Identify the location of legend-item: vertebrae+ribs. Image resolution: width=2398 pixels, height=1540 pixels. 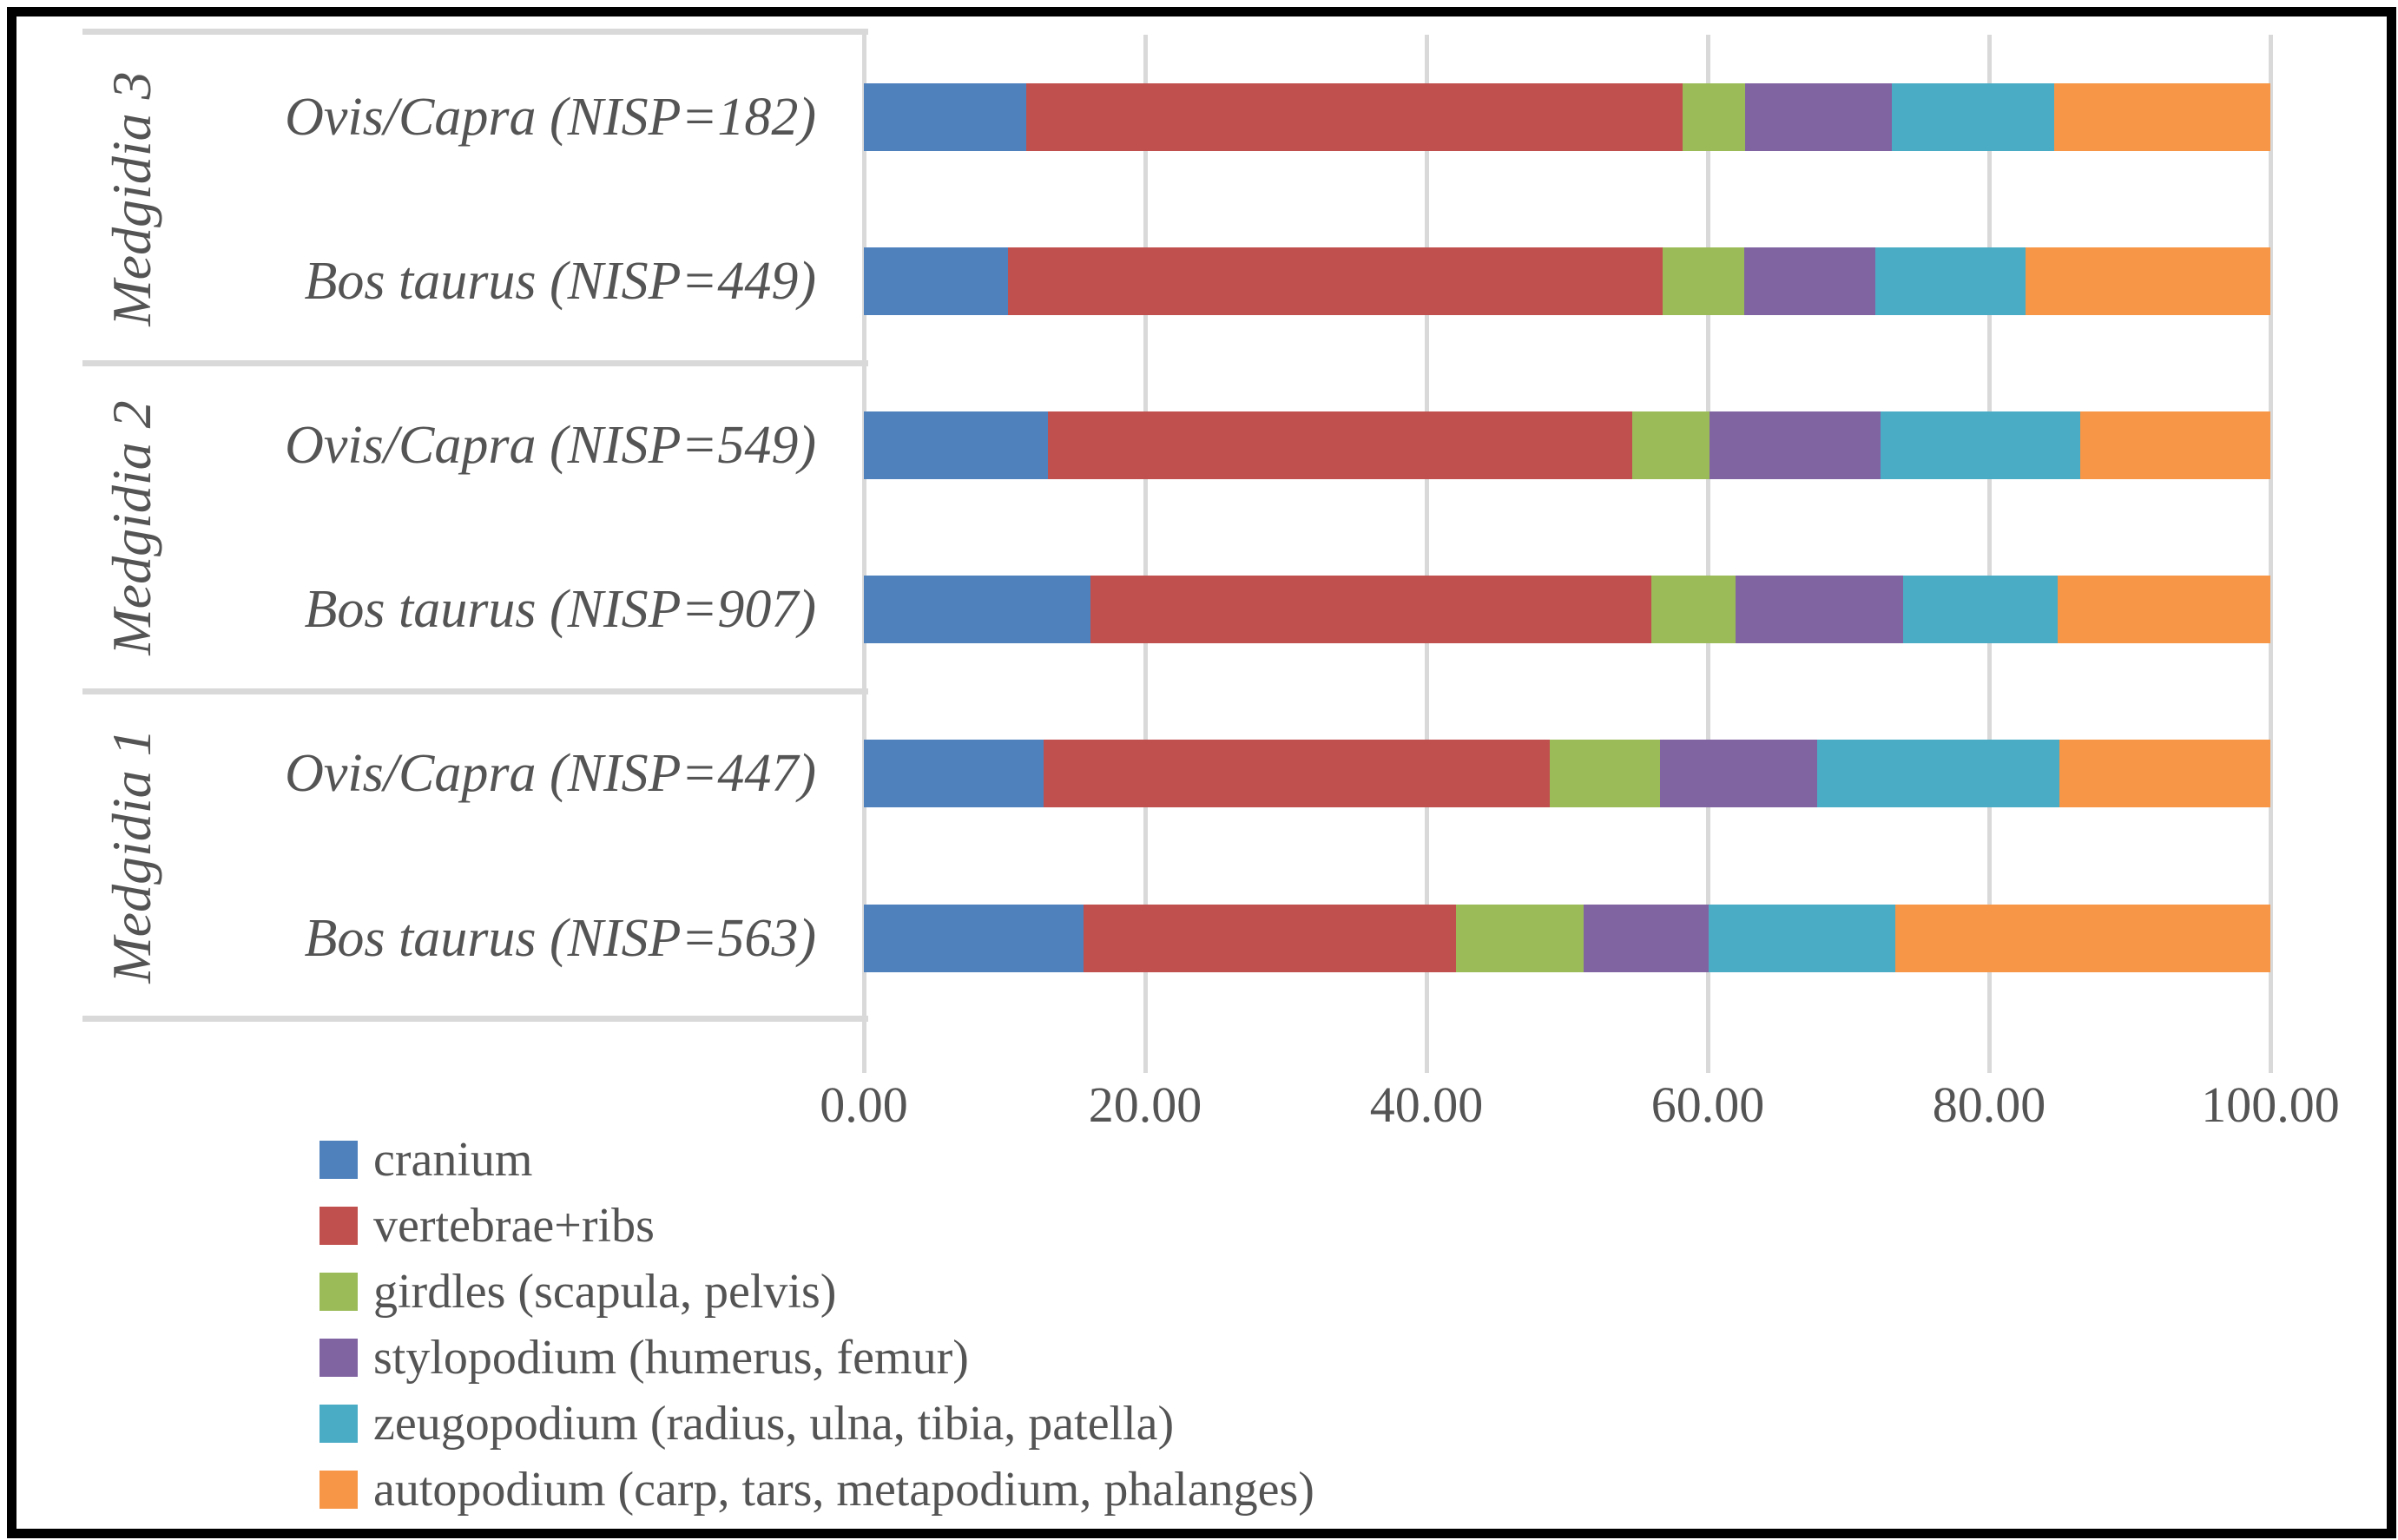
(817, 1226).